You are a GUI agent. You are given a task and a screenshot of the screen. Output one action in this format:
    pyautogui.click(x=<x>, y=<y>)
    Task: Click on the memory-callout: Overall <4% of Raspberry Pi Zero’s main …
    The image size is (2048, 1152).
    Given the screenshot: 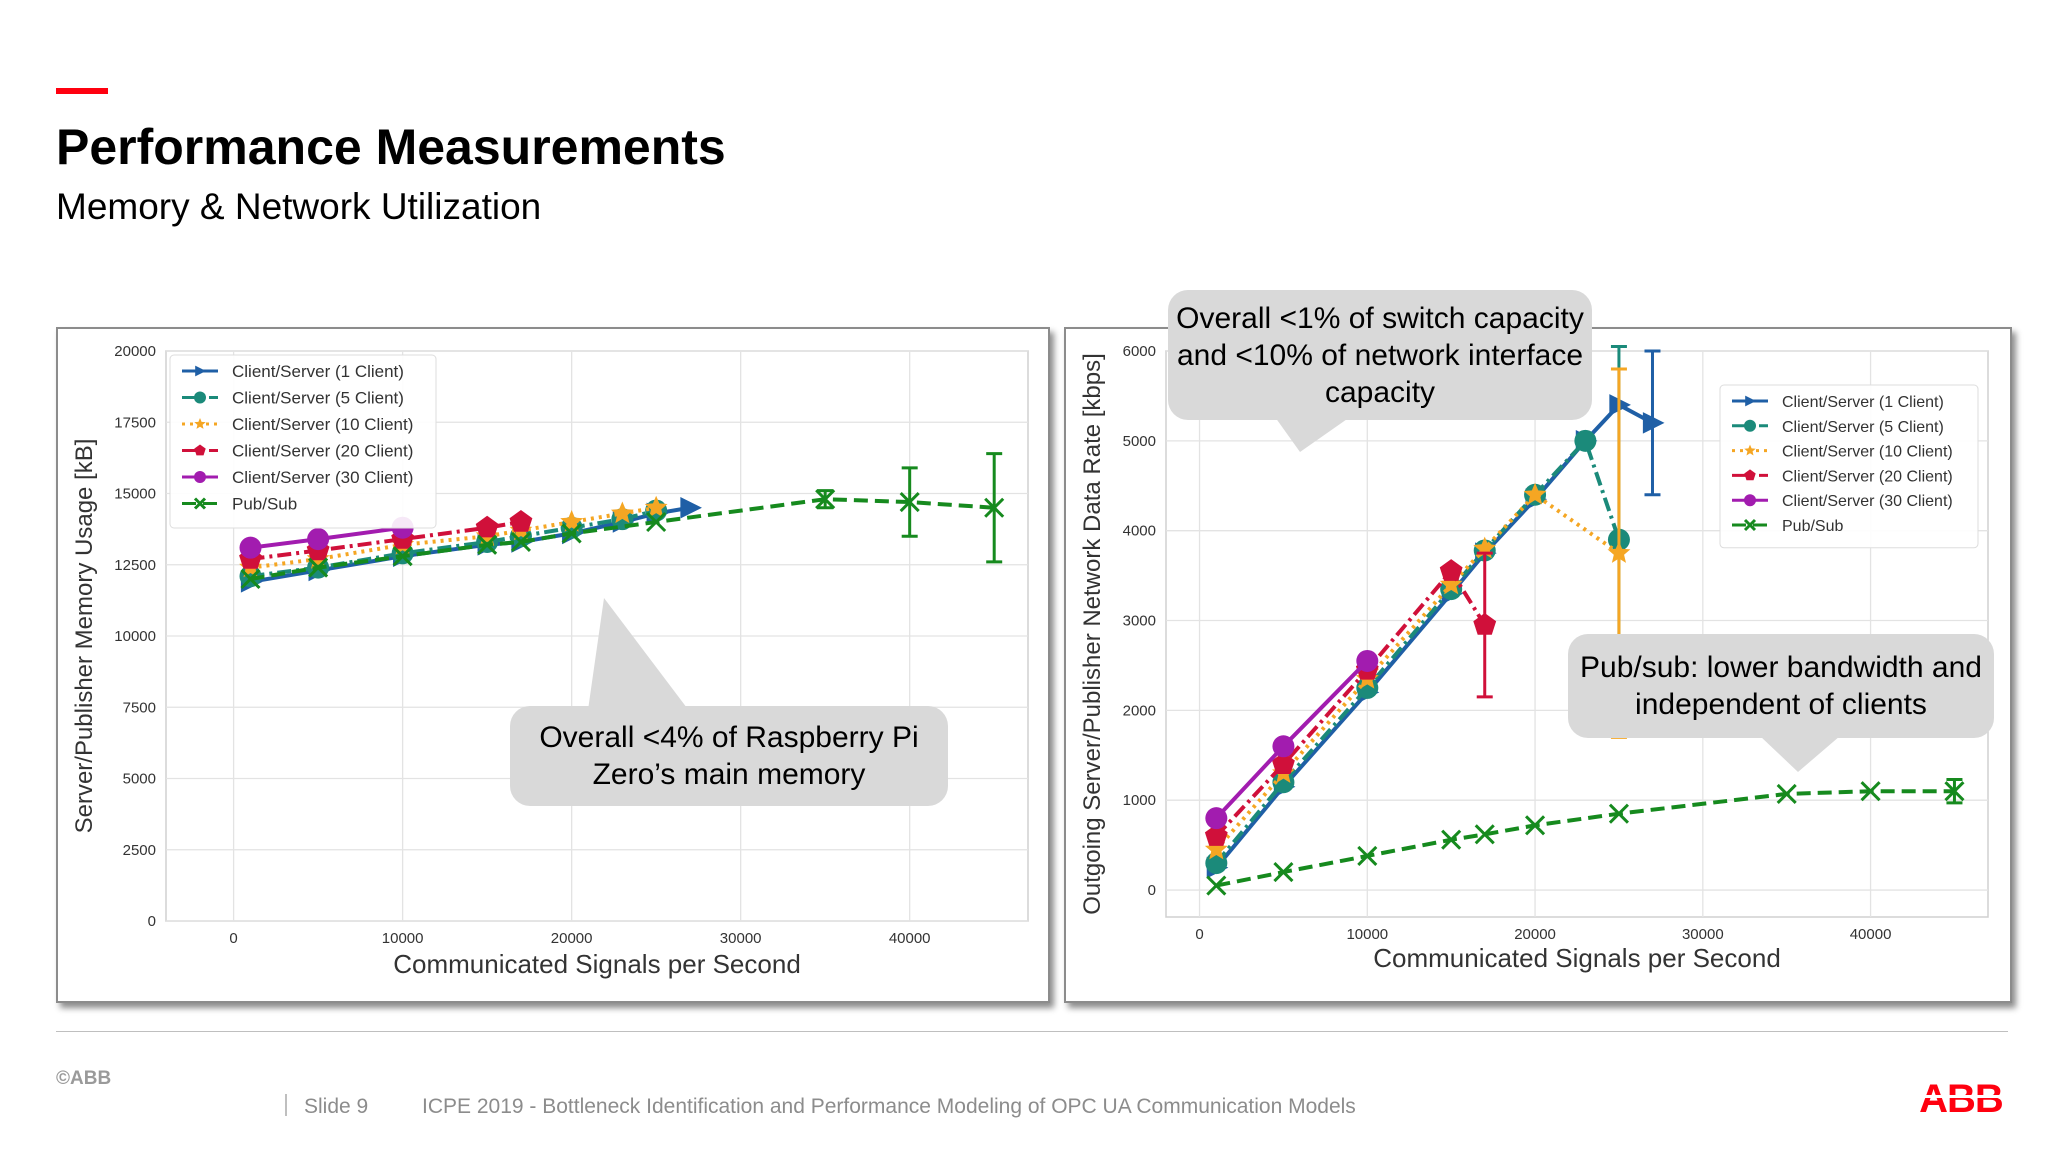 What is the action you would take?
    pyautogui.click(x=729, y=756)
    